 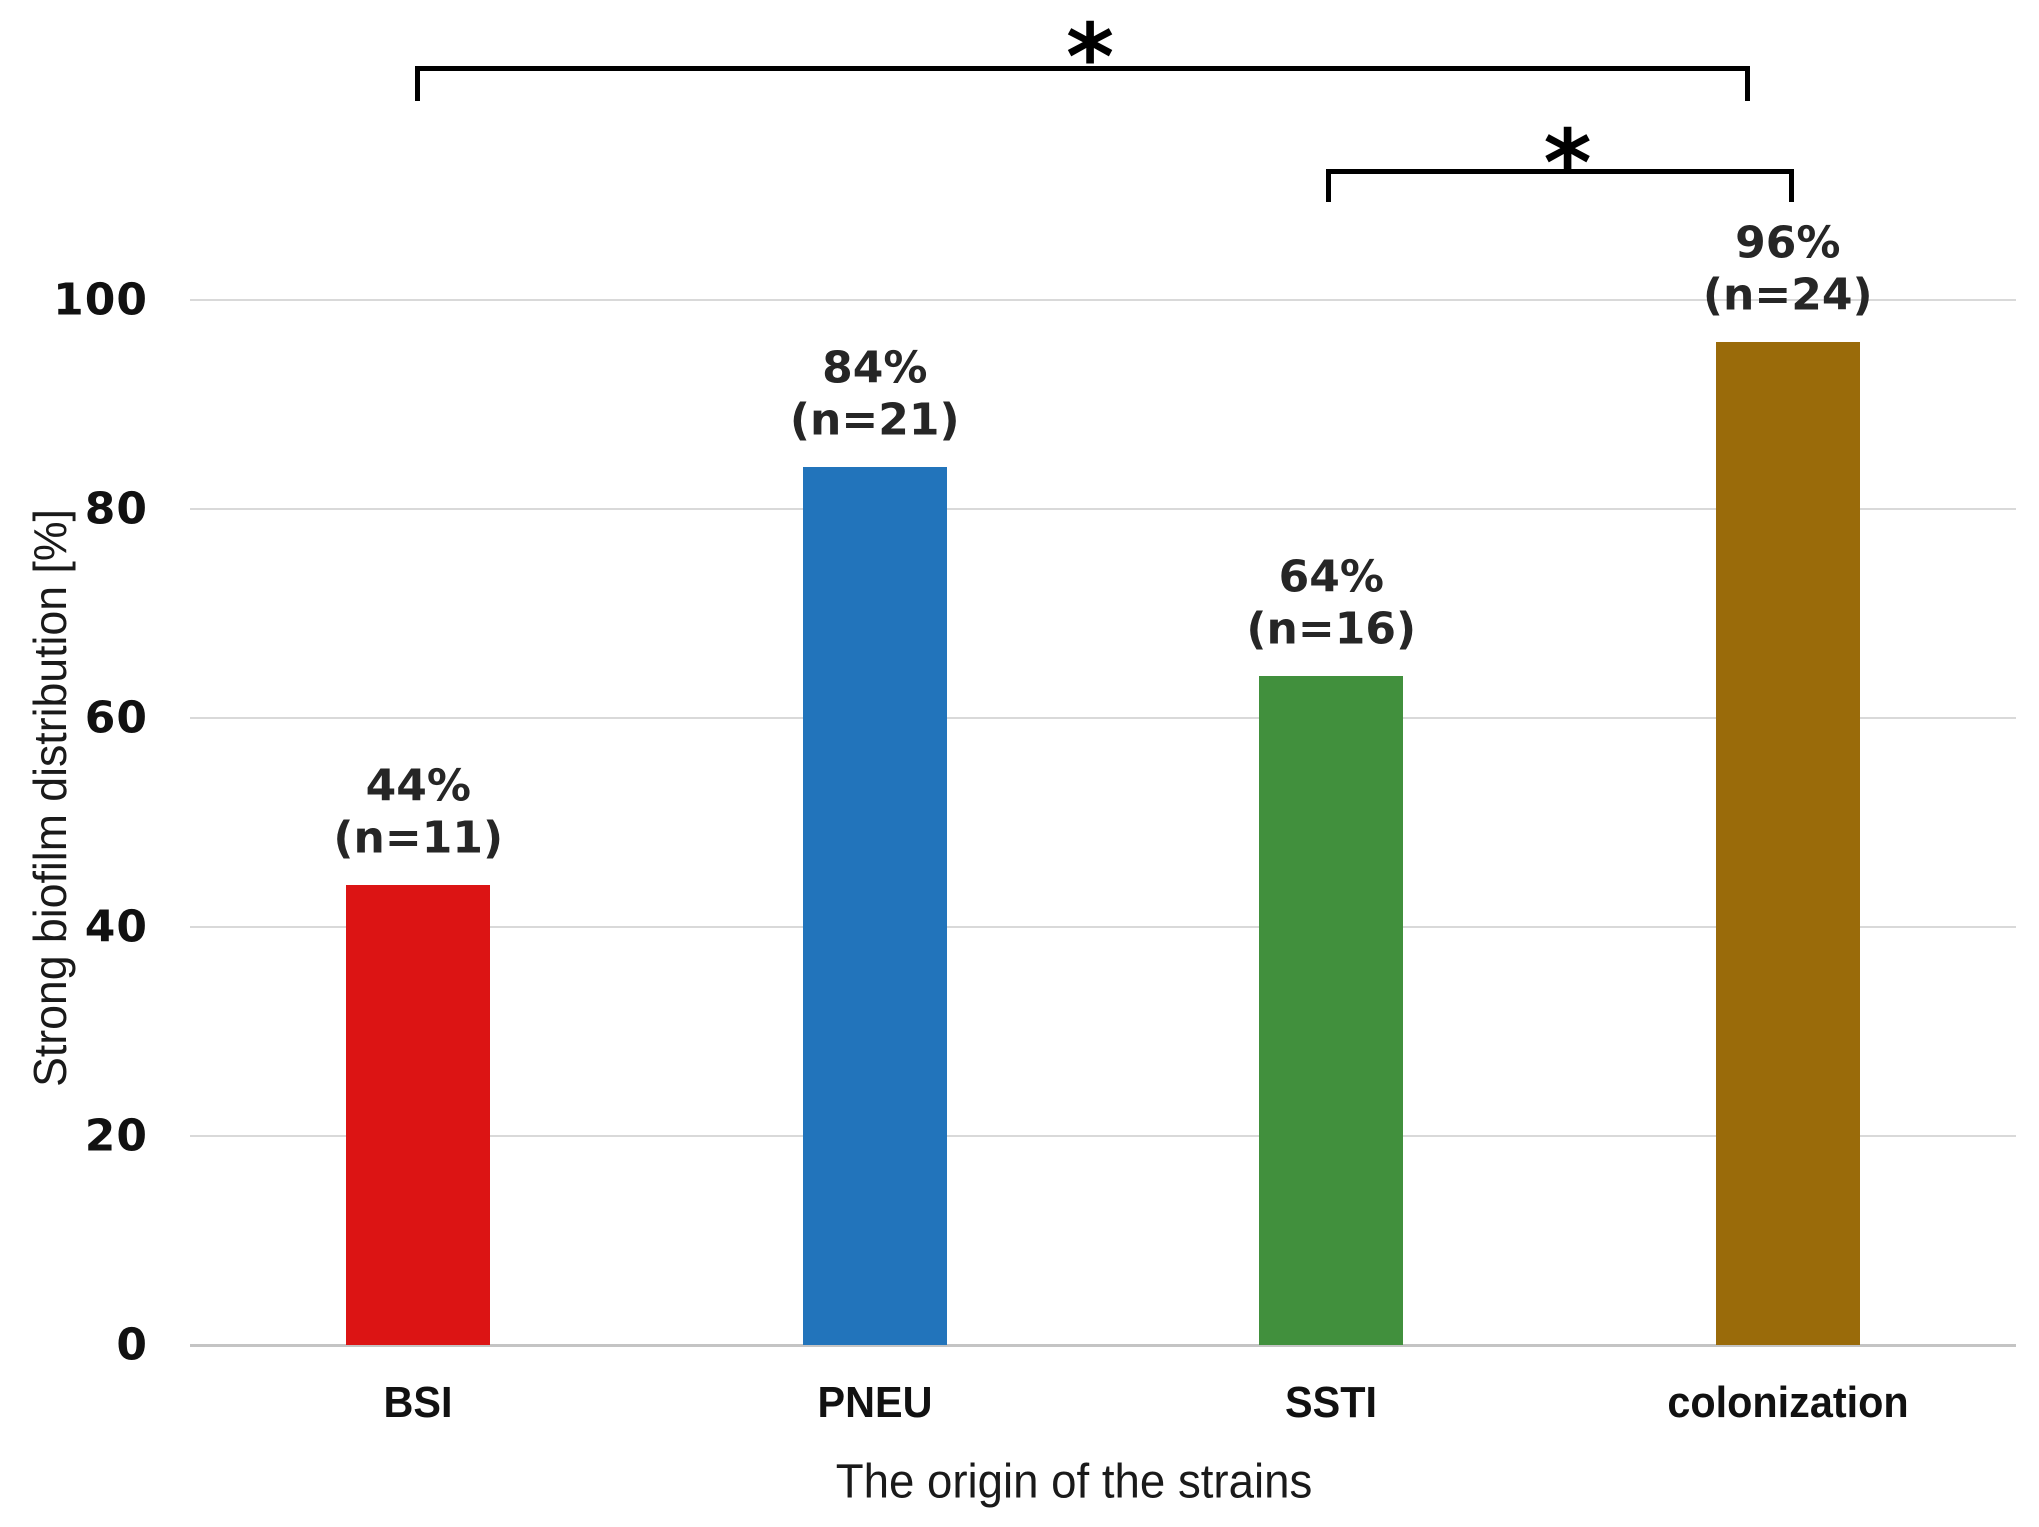 What do you see at coordinates (132, 1345) in the screenshot?
I see `y-tick-label-0: 0` at bounding box center [132, 1345].